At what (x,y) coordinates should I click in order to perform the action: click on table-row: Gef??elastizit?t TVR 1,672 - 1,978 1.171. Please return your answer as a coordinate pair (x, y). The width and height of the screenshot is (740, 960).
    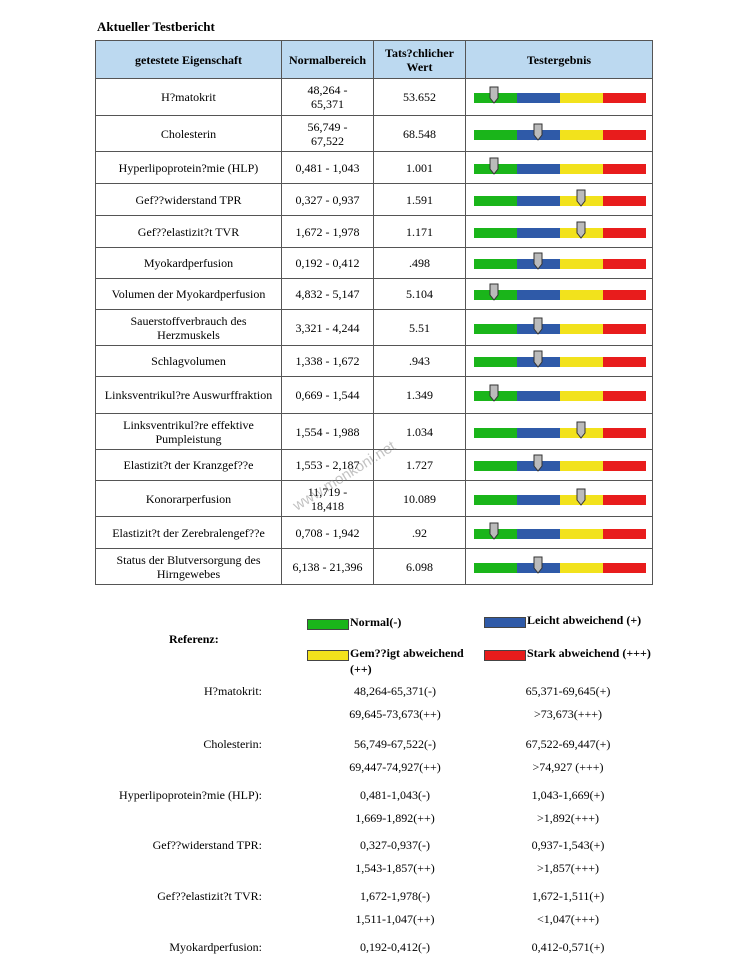
    Looking at the image, I should click on (374, 231).